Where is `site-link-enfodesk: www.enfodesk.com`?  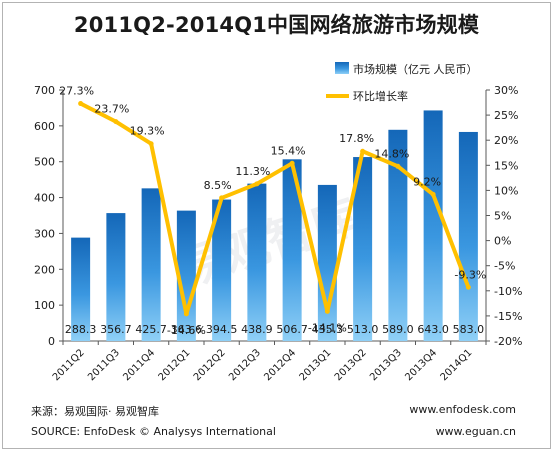 site-link-enfodesk: www.enfodesk.com is located at coordinates (462, 409).